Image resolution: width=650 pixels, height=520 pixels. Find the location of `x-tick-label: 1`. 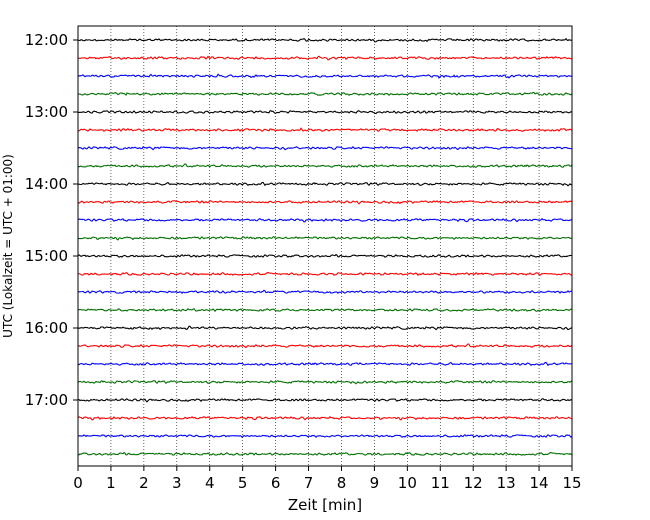

x-tick-label: 1 is located at coordinates (111, 483).